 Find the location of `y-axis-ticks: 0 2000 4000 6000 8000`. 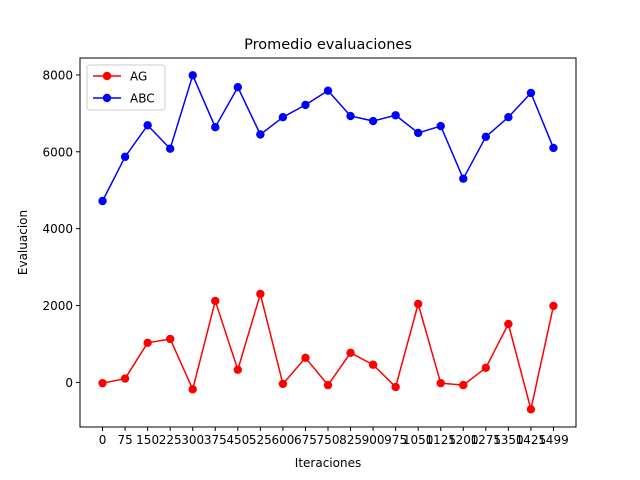

y-axis-ticks: 0 2000 4000 6000 8000 is located at coordinates (61, 229).